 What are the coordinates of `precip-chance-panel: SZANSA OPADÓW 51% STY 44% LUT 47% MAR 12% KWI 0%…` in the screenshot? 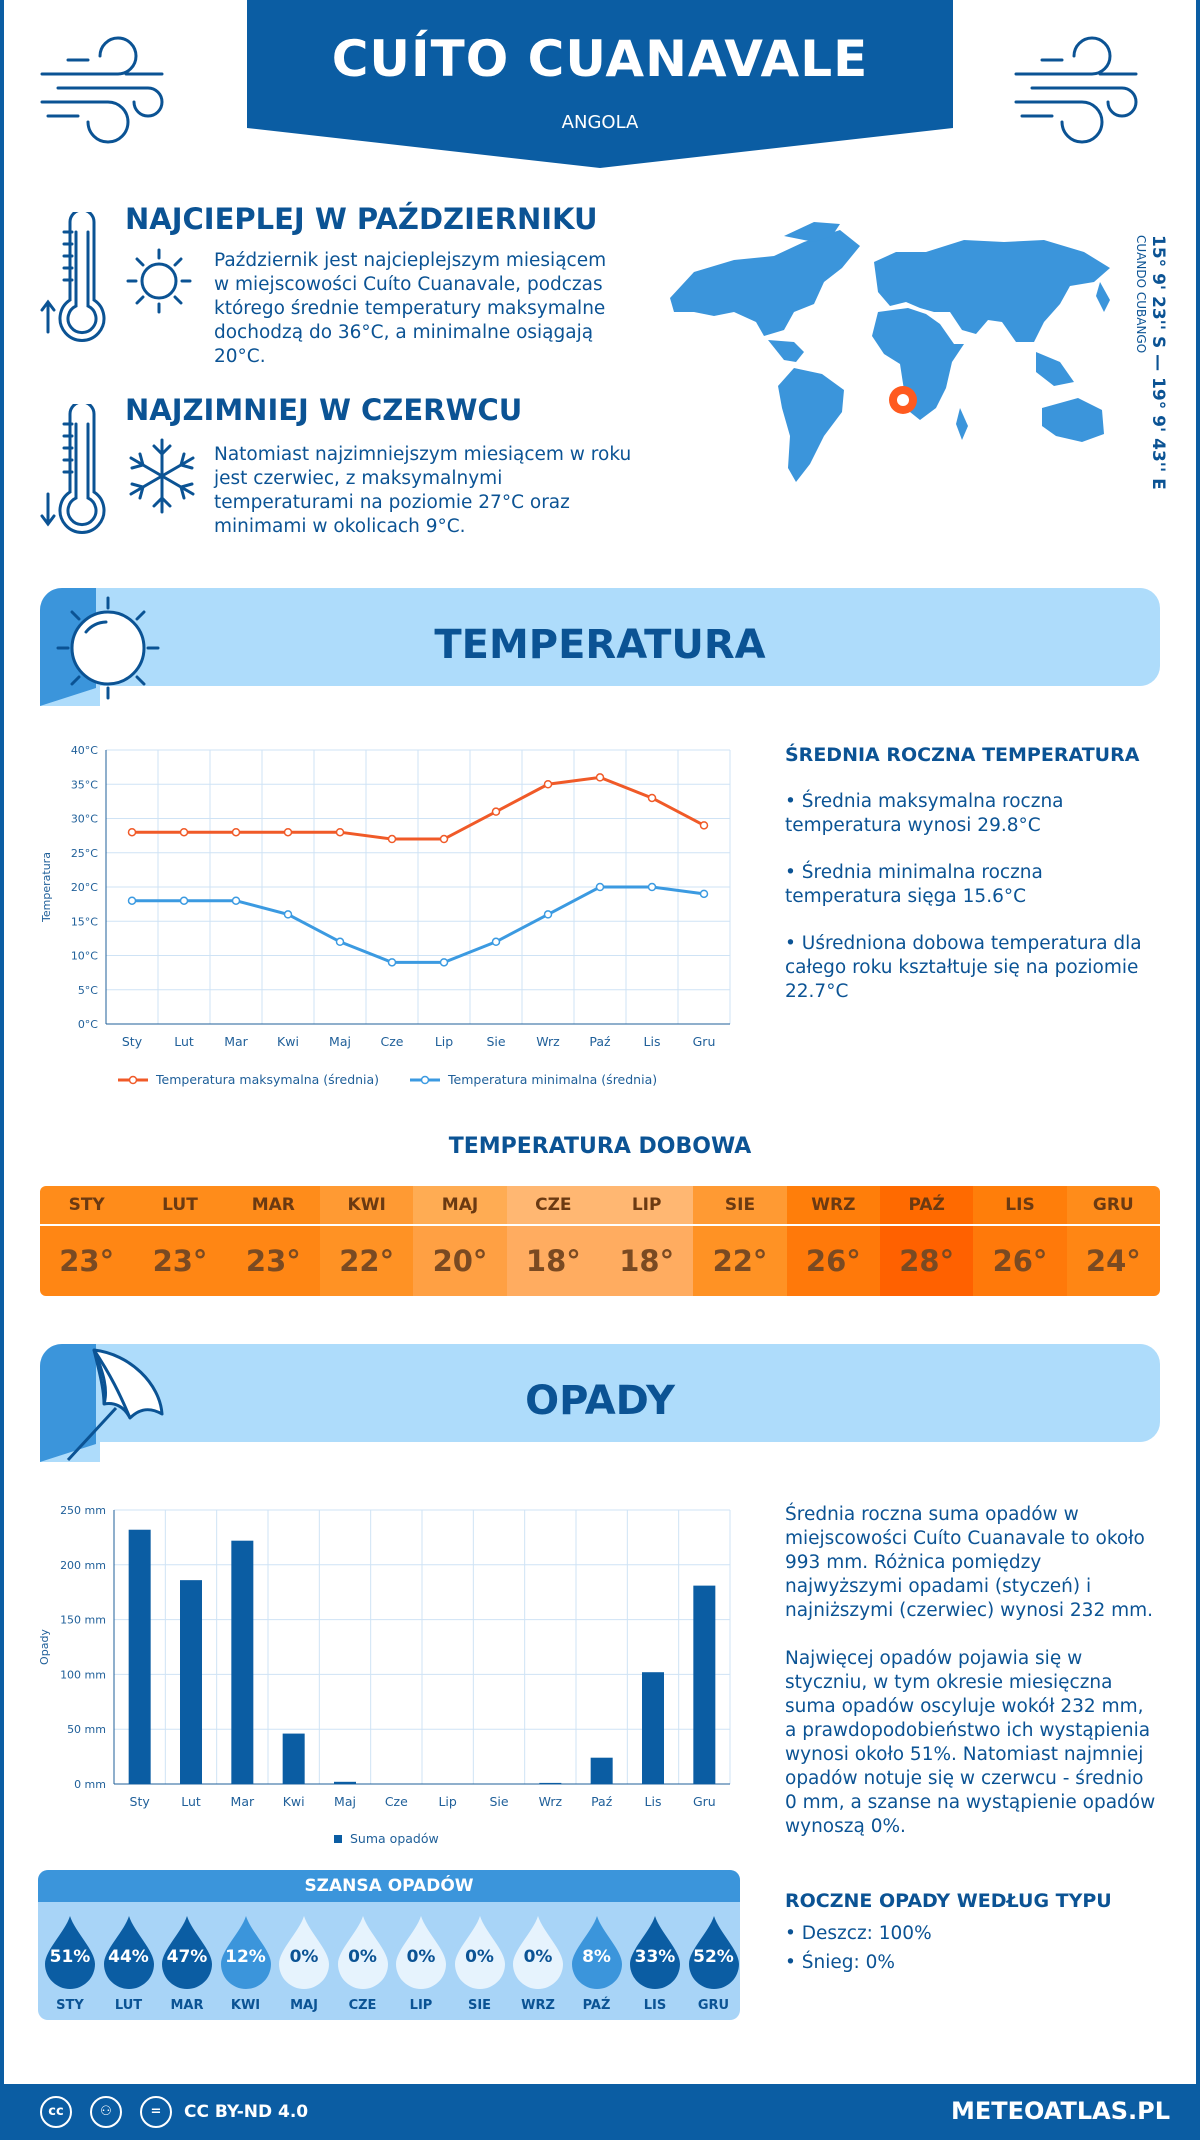 It's located at (389, 1945).